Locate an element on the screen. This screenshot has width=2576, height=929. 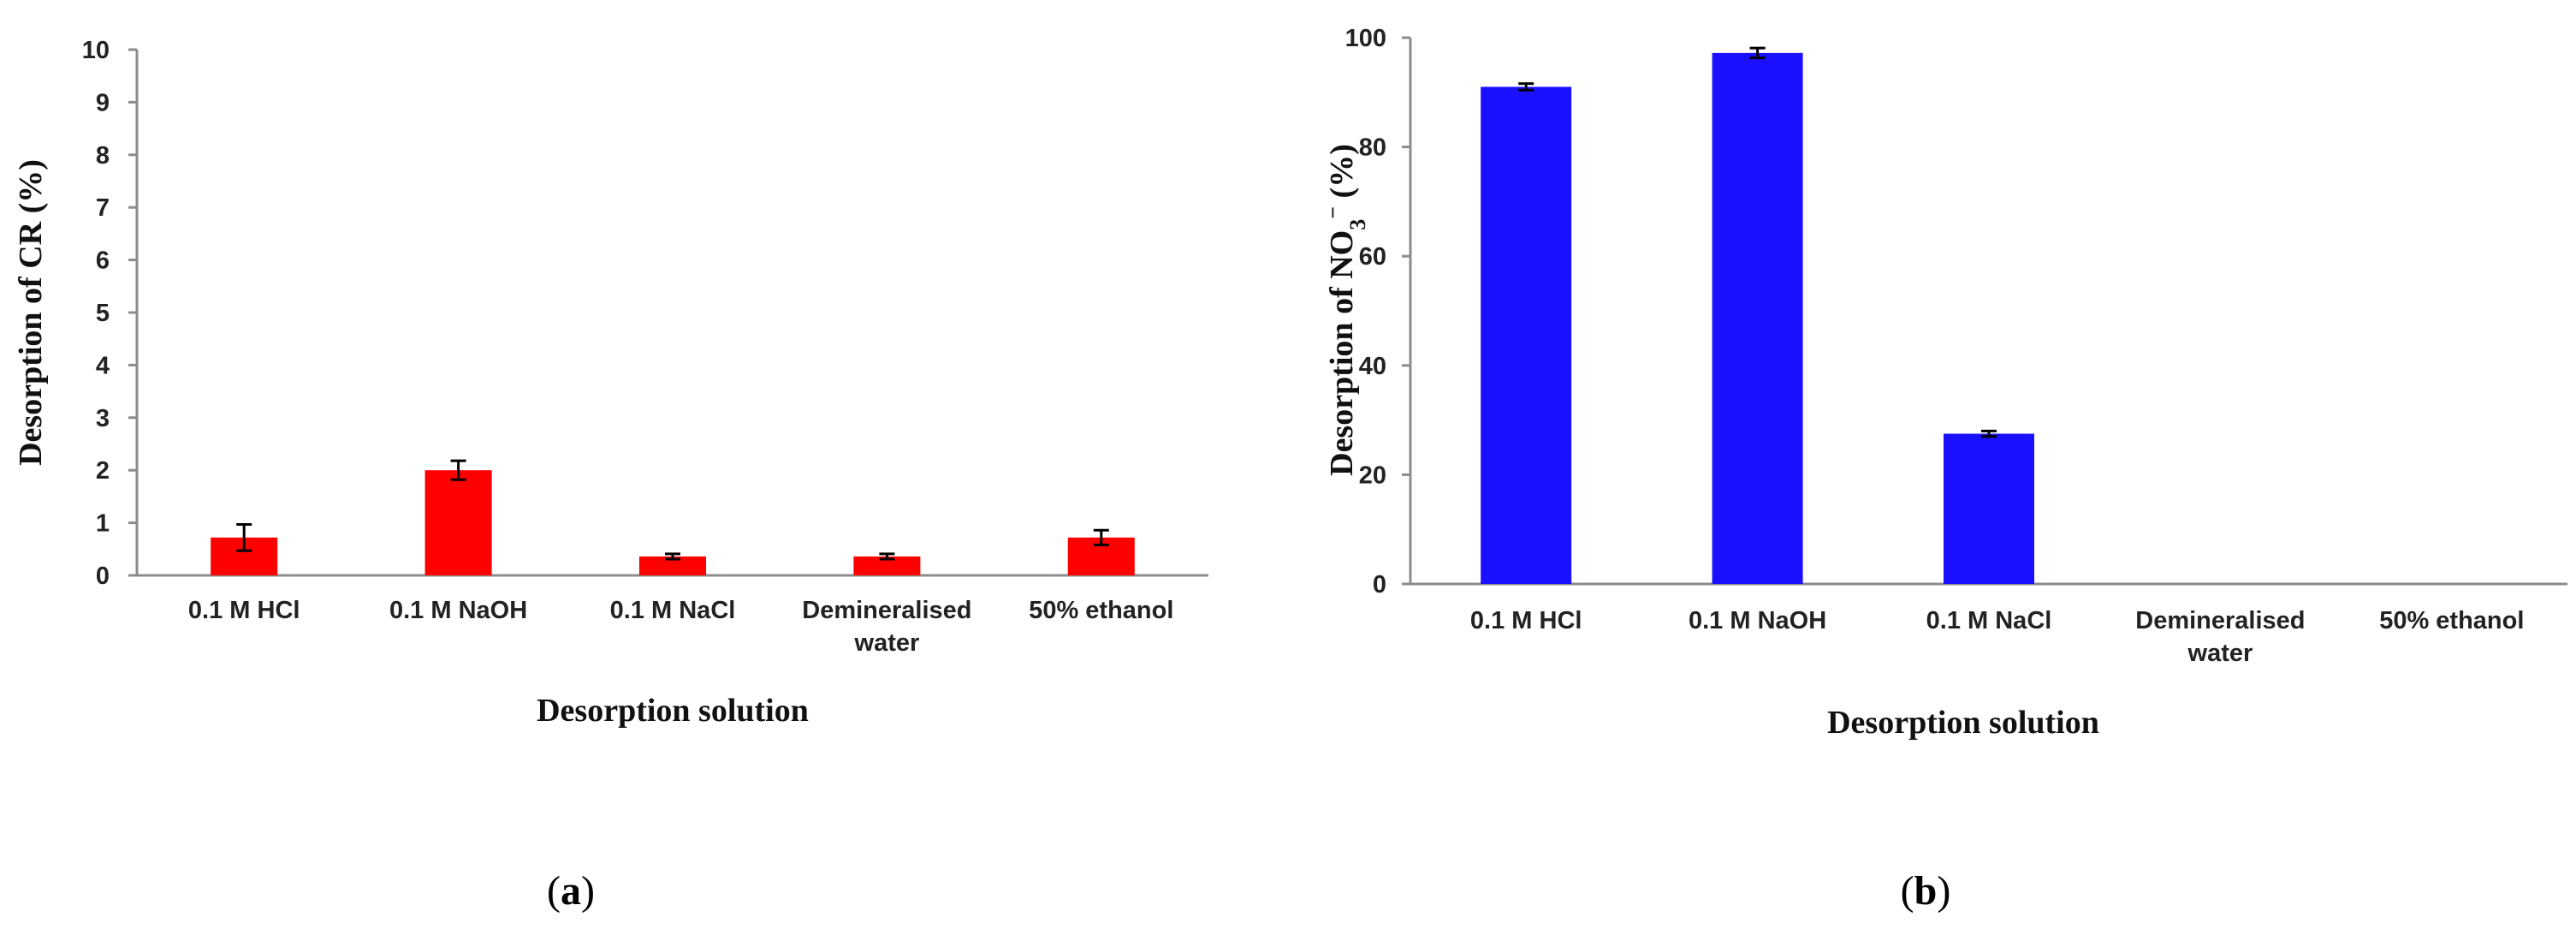
y-tick-label: 20 is located at coordinates (1372, 476).